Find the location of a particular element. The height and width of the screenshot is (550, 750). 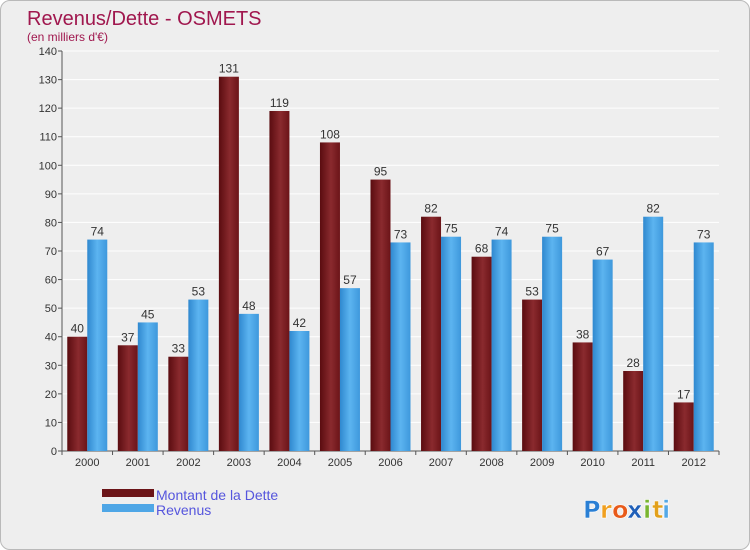

legend-swatch-dette is located at coordinates (128, 493).